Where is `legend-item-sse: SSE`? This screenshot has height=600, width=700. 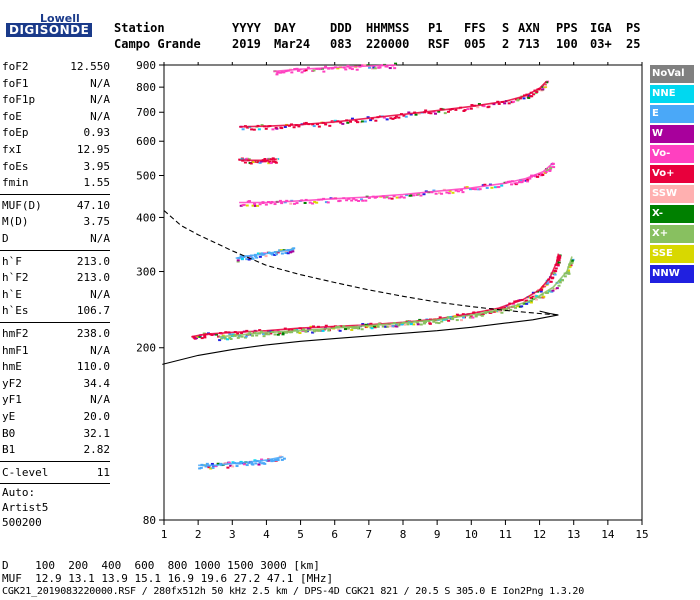
legend-item-sse: SSE is located at coordinates (672, 254).